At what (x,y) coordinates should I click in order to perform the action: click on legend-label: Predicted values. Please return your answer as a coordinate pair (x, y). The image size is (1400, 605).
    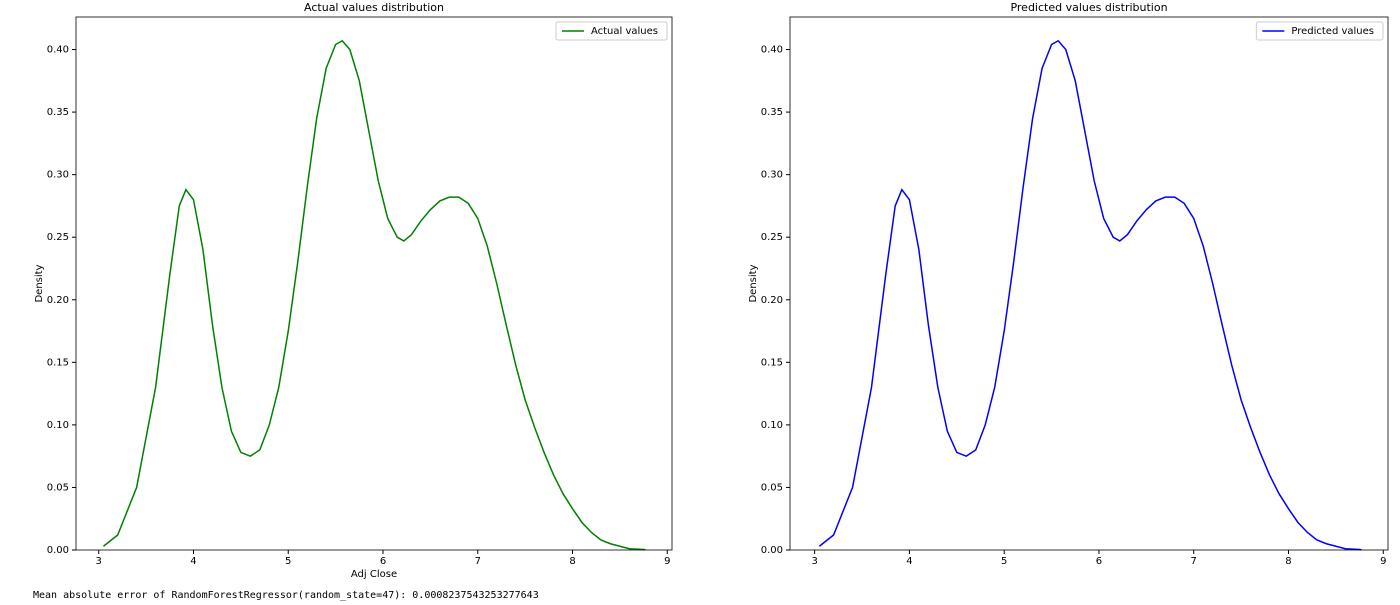
    Looking at the image, I should click on (1332, 31).